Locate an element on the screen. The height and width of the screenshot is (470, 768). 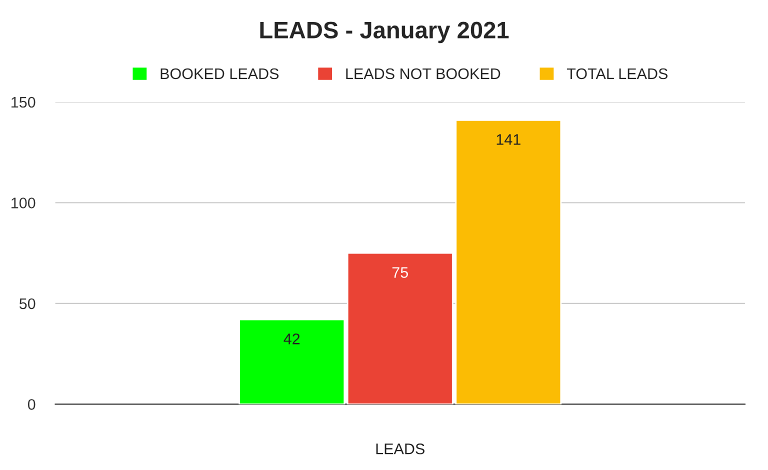
data-label: 42 is located at coordinates (292, 339).